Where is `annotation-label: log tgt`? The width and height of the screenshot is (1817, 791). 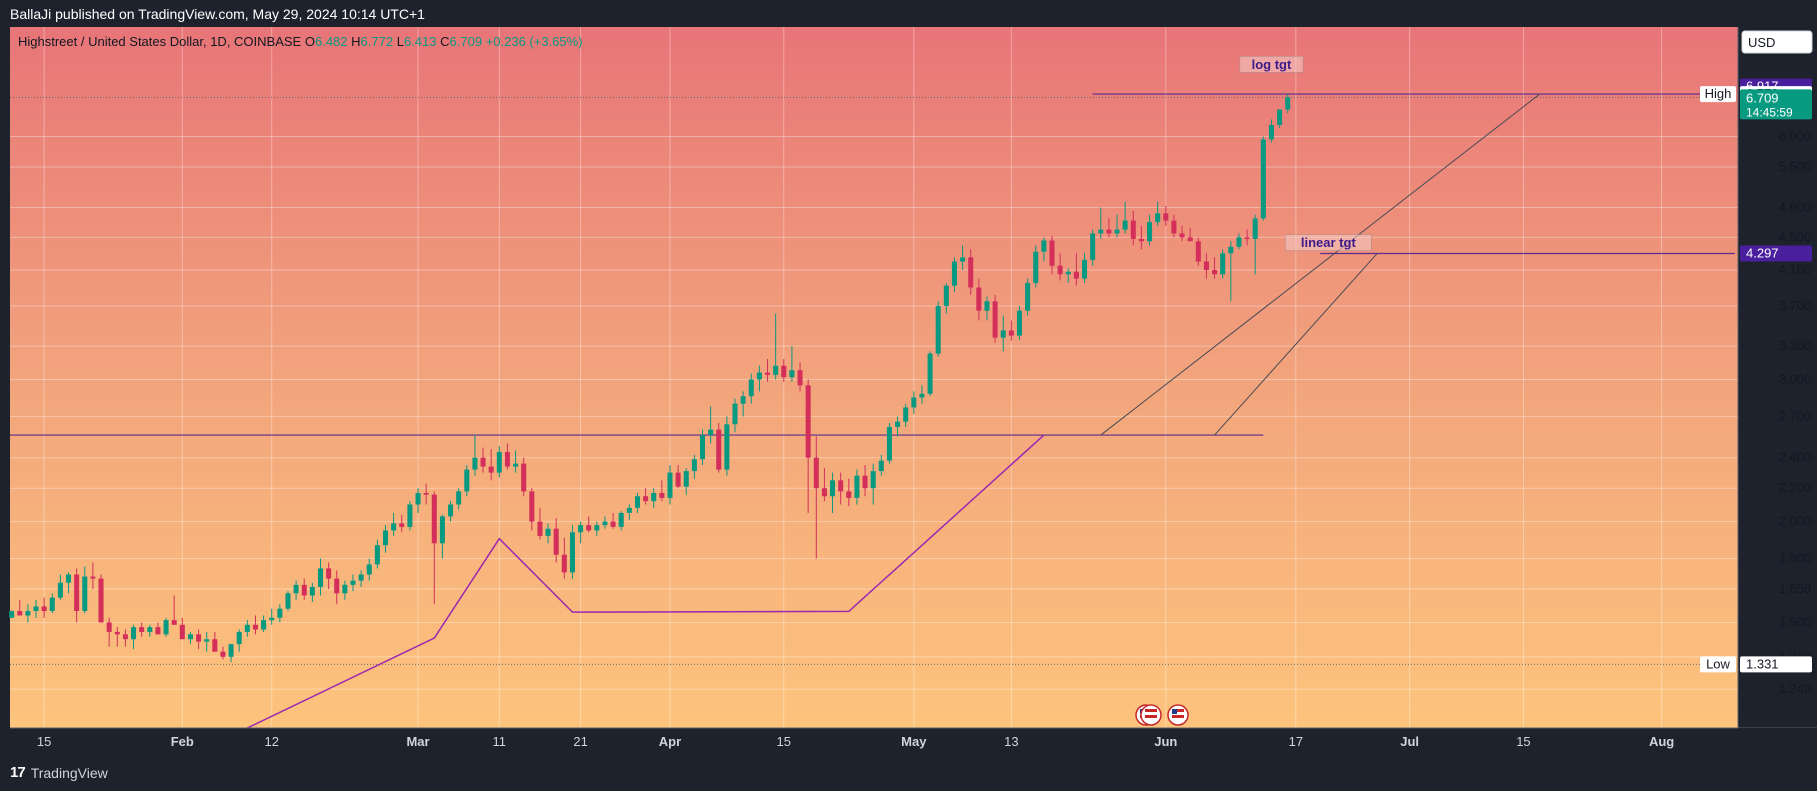 annotation-label: log tgt is located at coordinates (1272, 64).